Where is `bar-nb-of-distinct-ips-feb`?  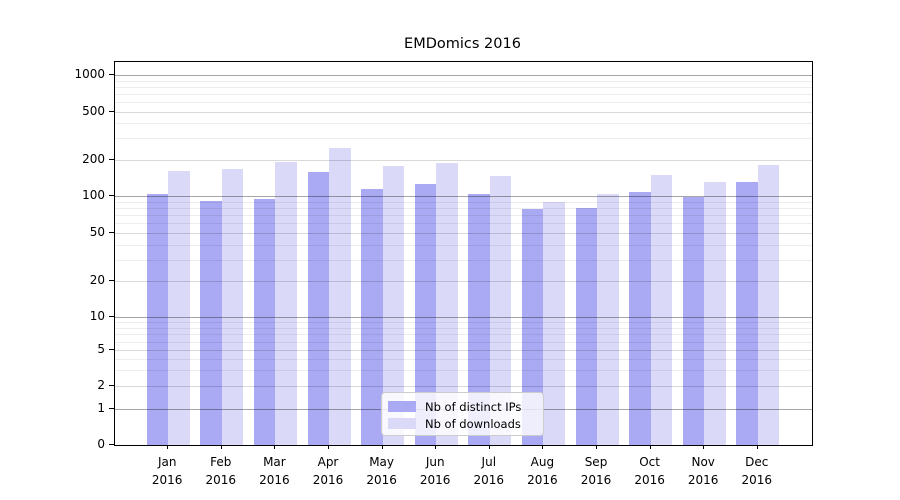 bar-nb-of-distinct-ips-feb is located at coordinates (211, 323).